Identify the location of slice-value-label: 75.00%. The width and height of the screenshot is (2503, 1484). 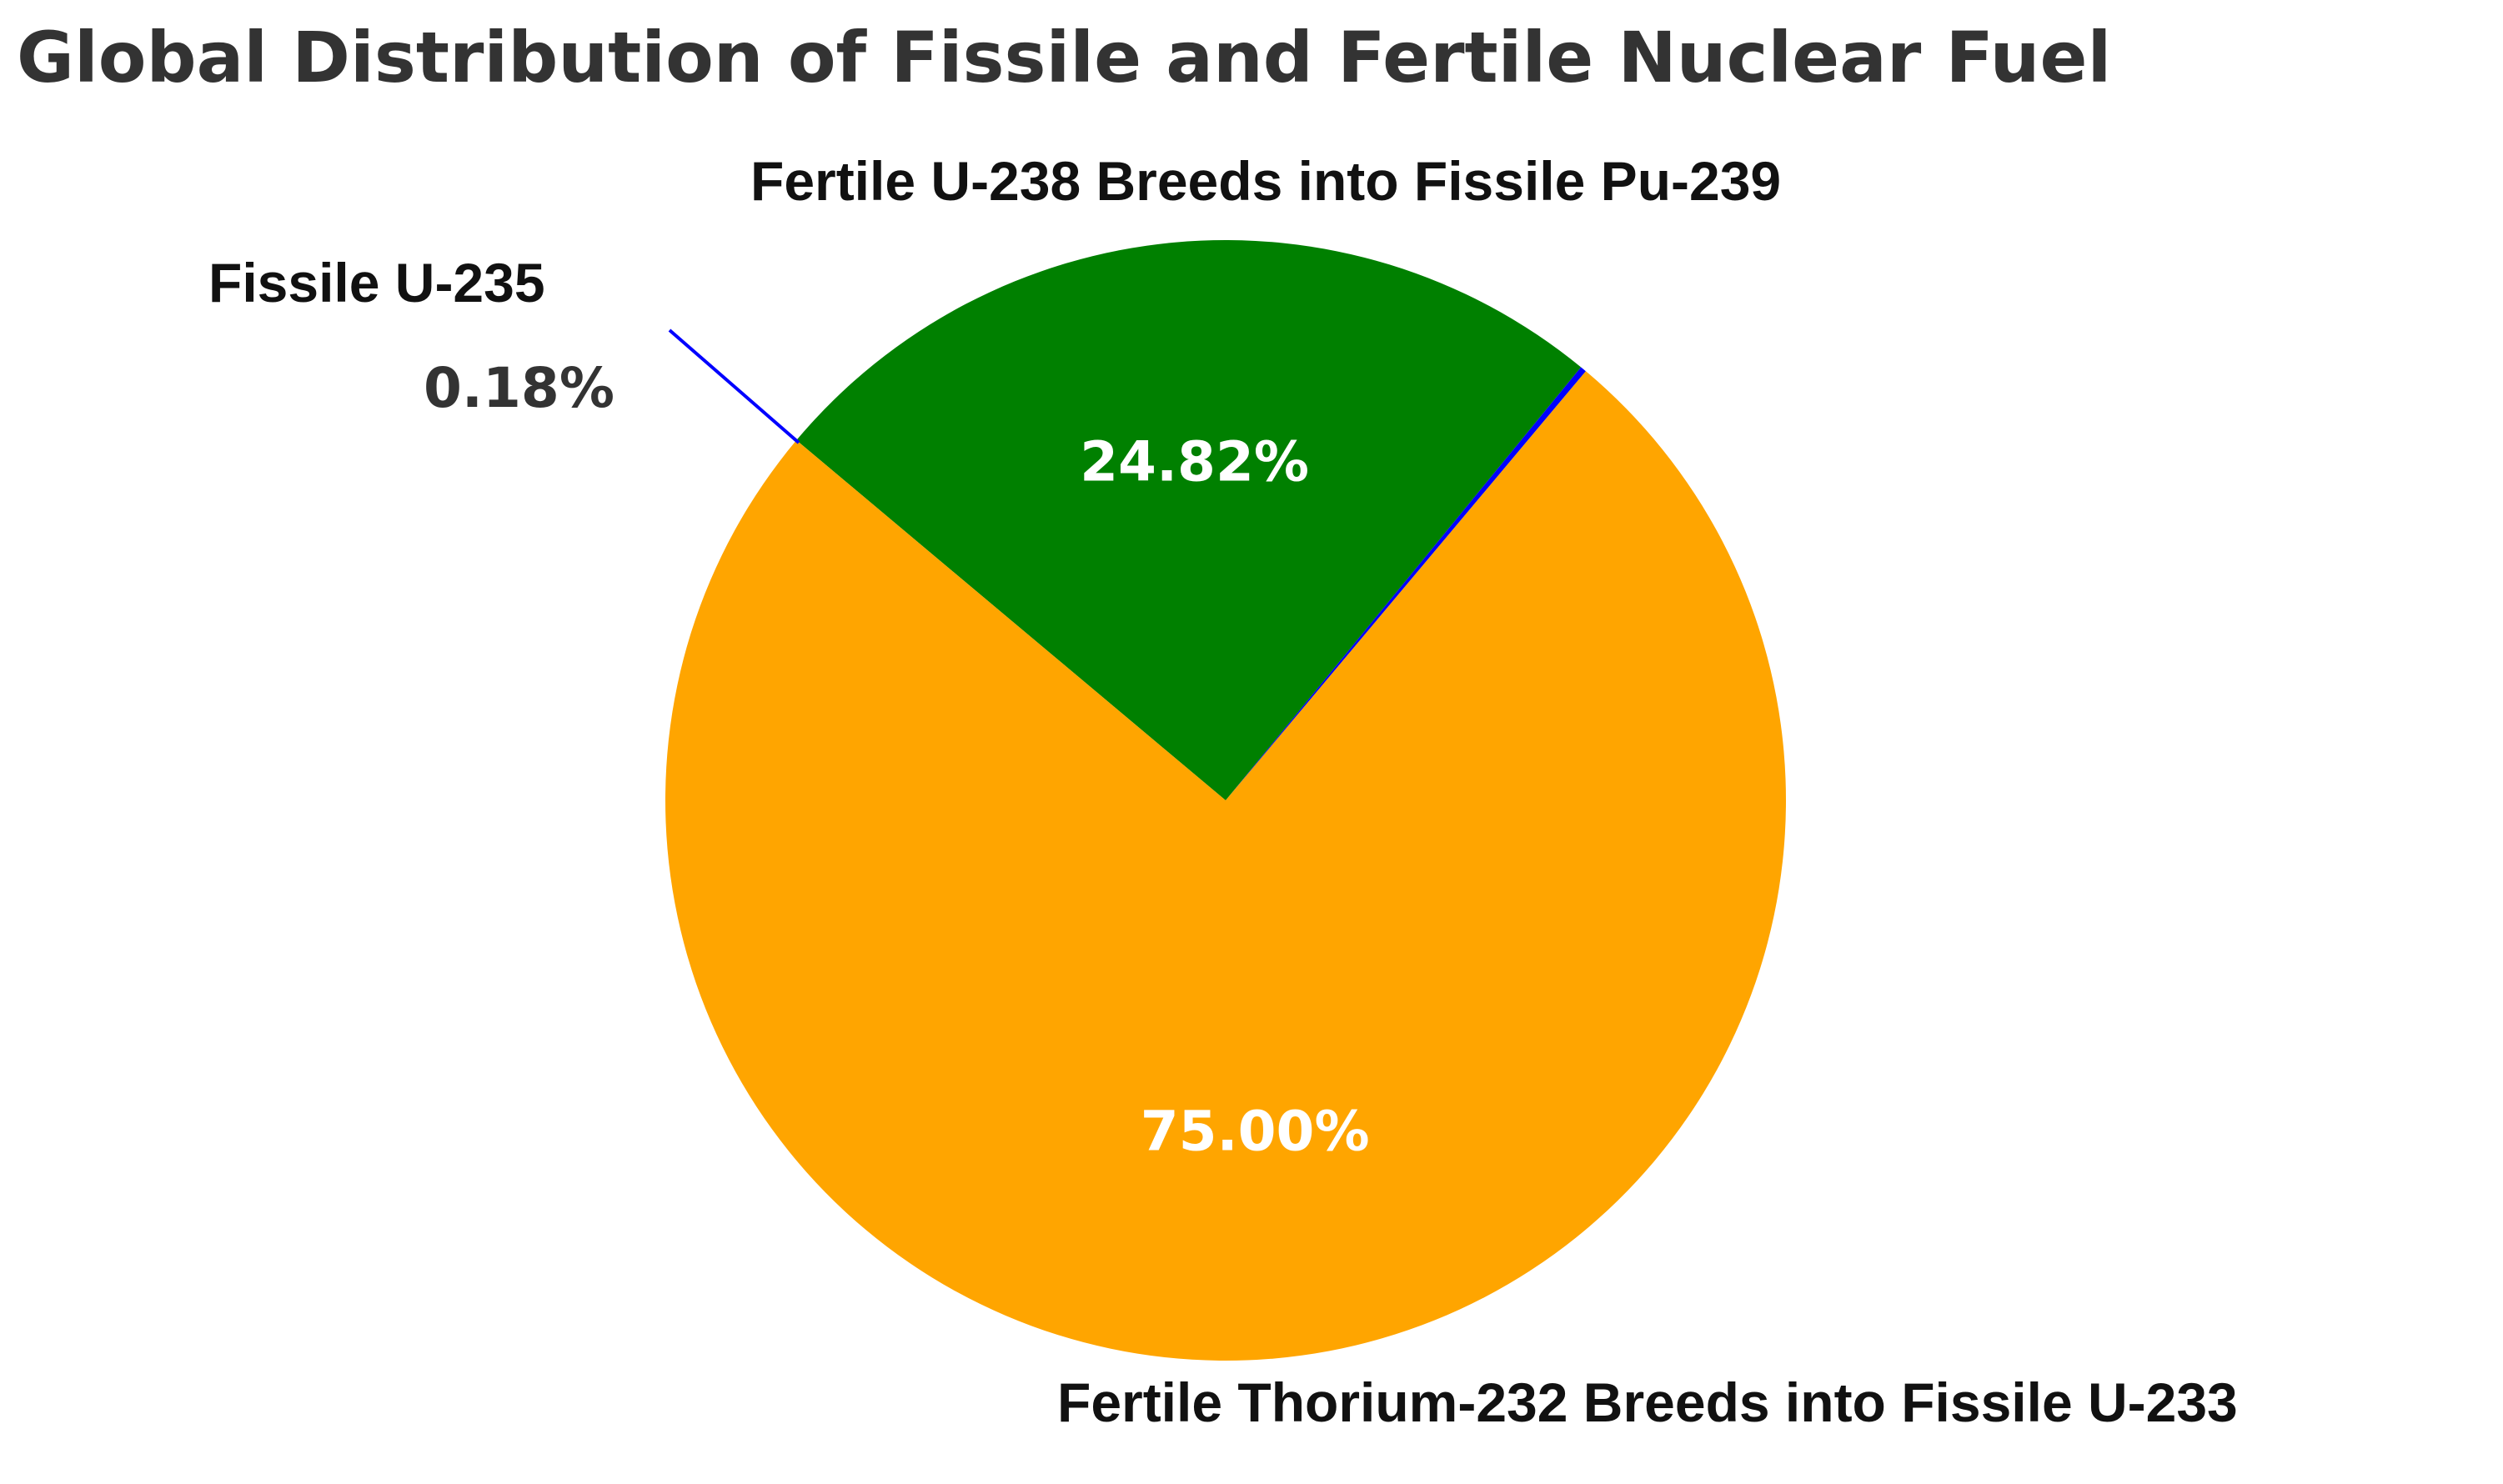
(1255, 1132).